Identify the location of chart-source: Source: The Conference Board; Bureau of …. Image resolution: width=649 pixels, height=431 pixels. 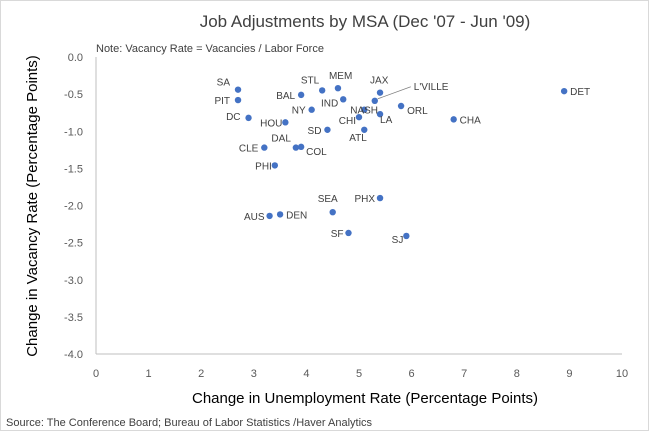
(189, 423).